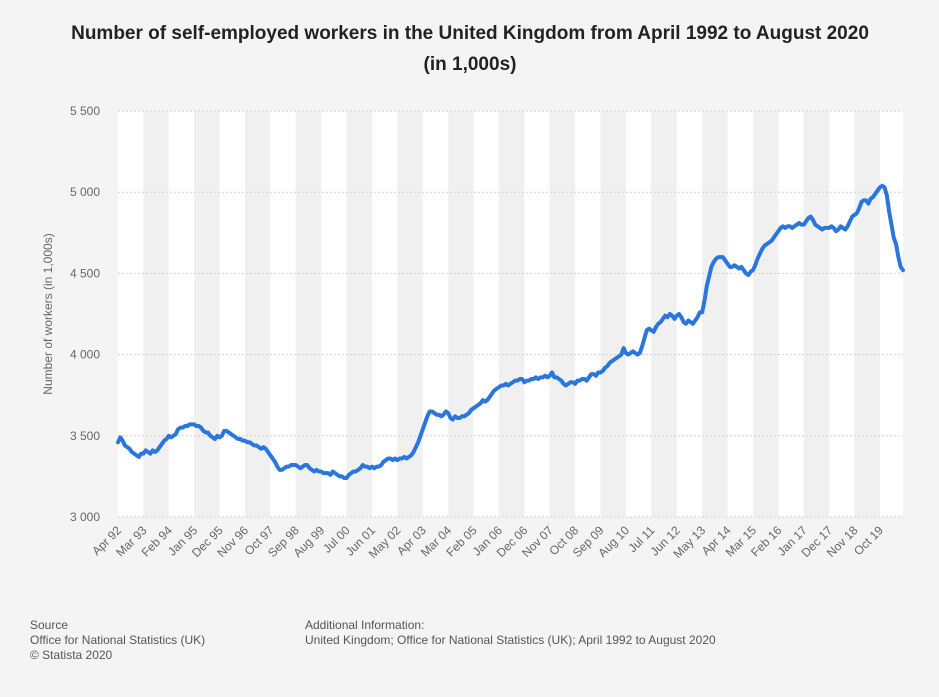 The height and width of the screenshot is (697, 939). I want to click on y-tick-label: 5 000, so click(85, 192).